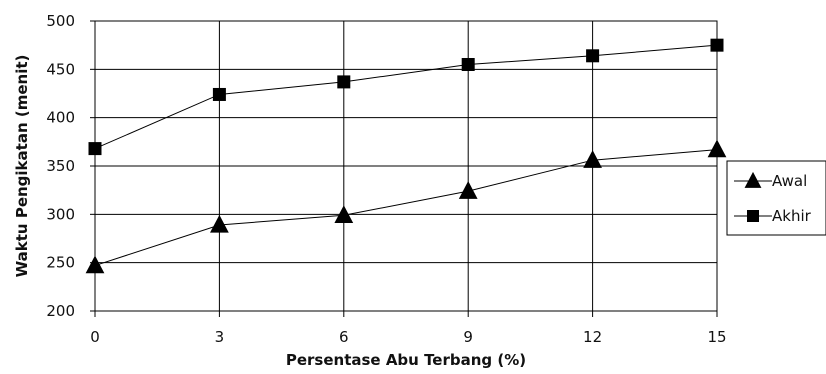  Describe the element at coordinates (468, 337) in the screenshot. I see `x-tick-label: 9` at that location.